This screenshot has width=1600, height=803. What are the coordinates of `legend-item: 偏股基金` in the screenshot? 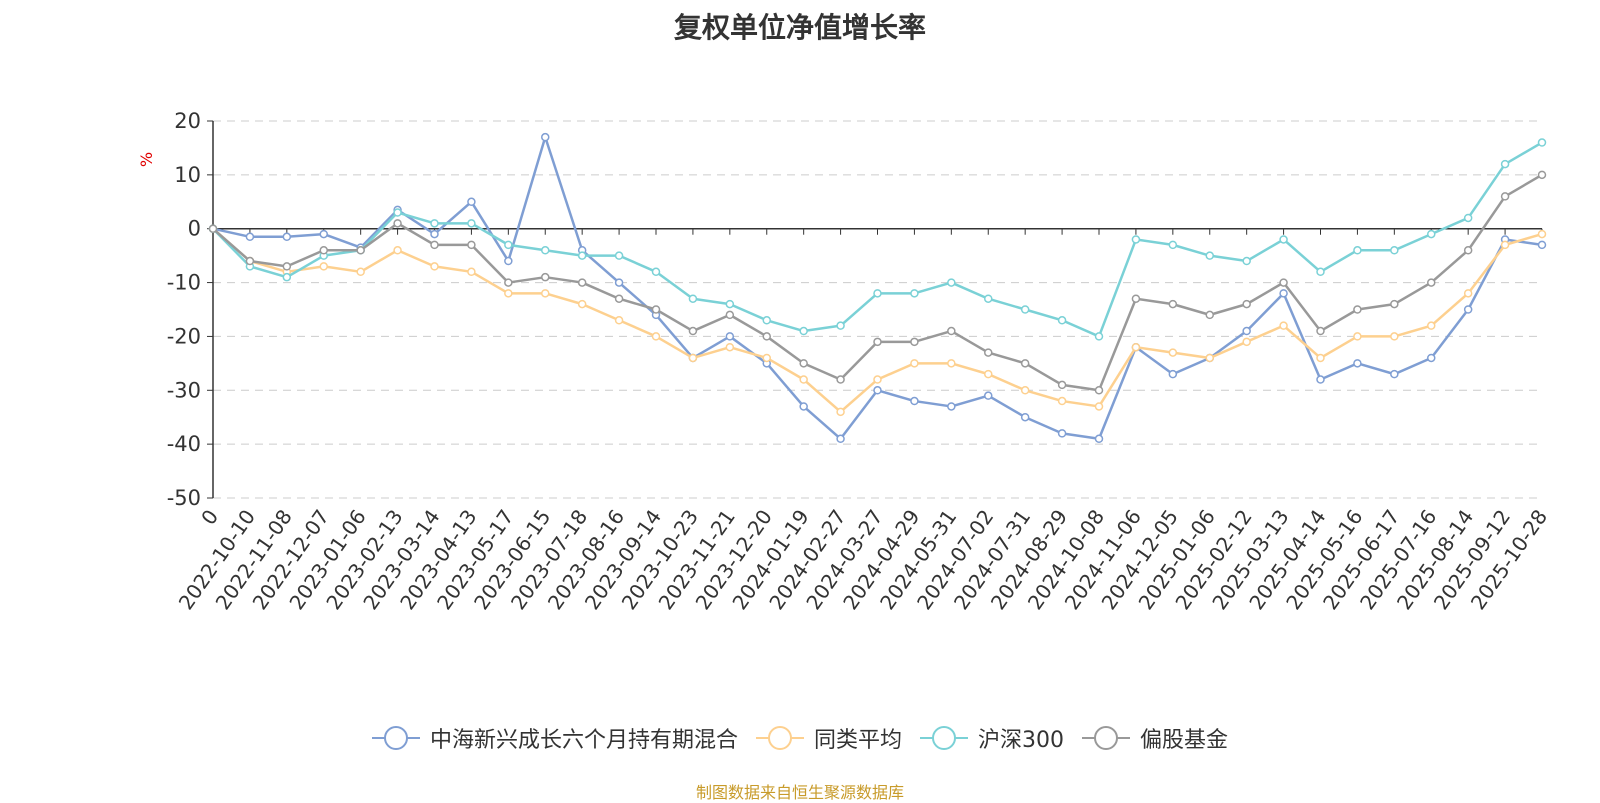 It's located at (1155, 738).